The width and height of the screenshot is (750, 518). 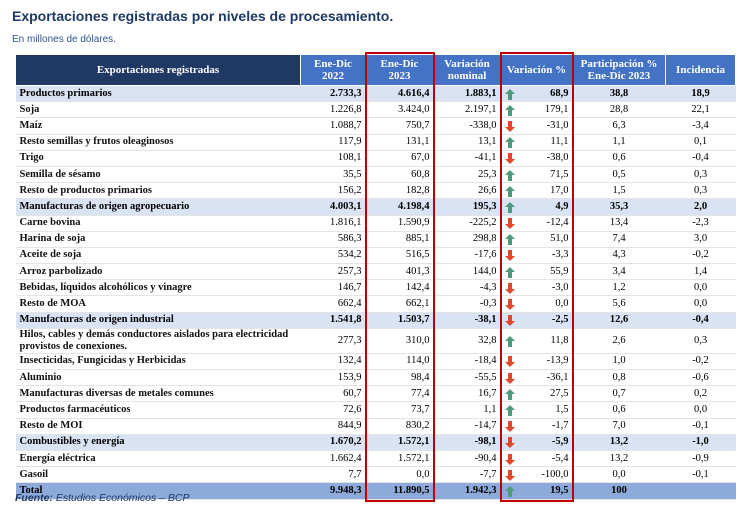 What do you see at coordinates (158, 126) in the screenshot?
I see `row-label: Maíz` at bounding box center [158, 126].